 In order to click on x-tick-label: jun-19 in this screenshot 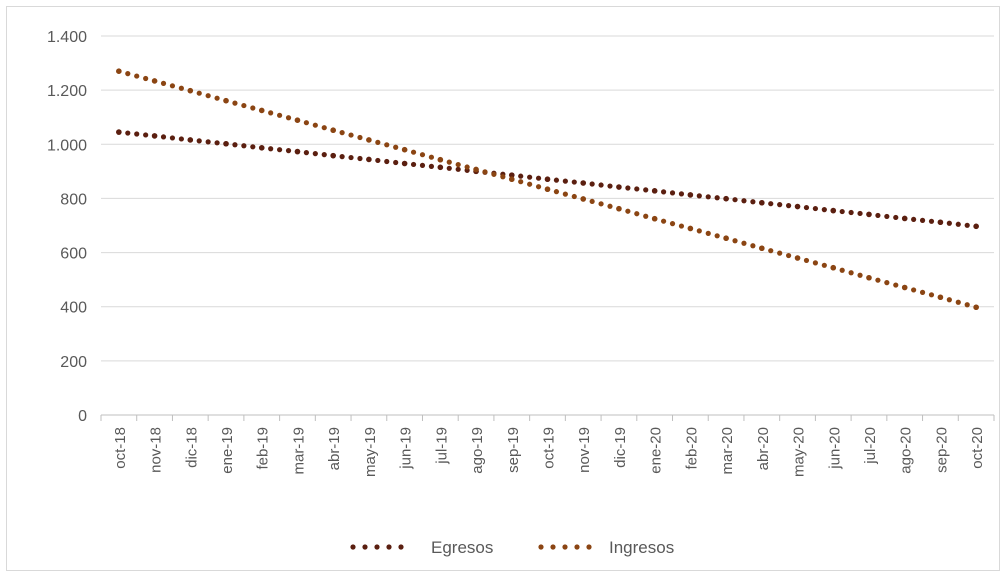, I will do `click(406, 448)`.